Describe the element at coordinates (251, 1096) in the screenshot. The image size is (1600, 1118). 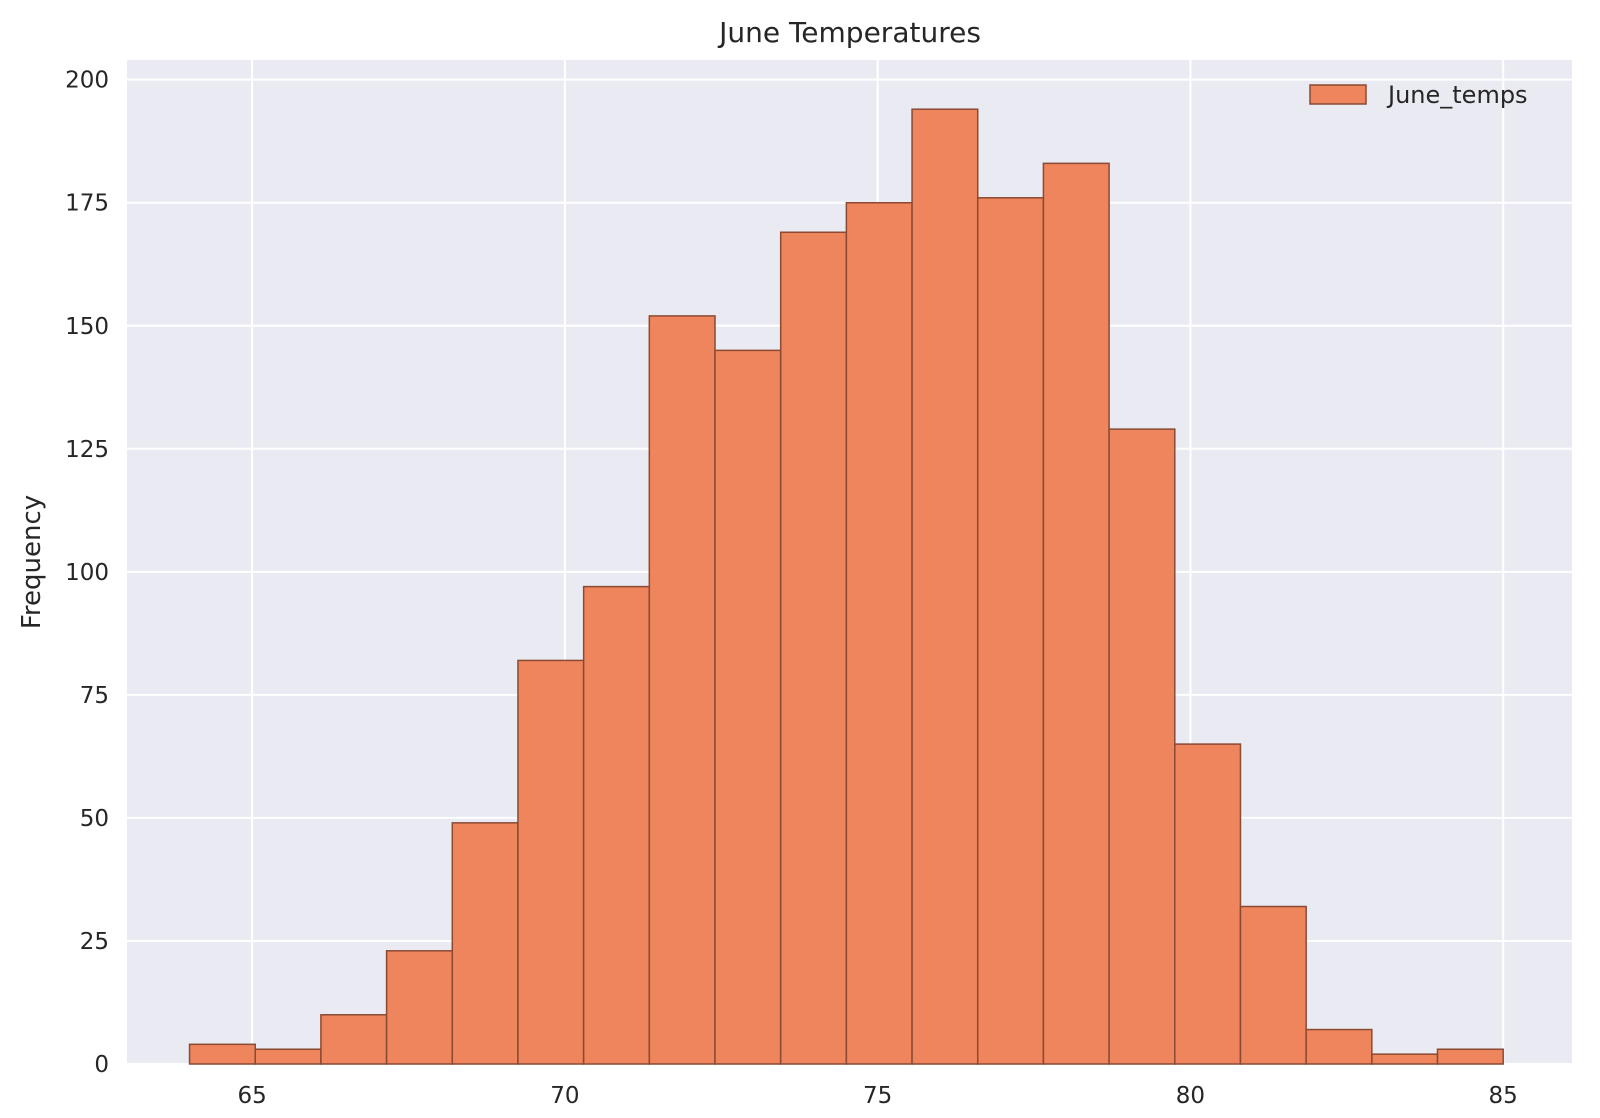
I see `x-tick-label: 65` at that location.